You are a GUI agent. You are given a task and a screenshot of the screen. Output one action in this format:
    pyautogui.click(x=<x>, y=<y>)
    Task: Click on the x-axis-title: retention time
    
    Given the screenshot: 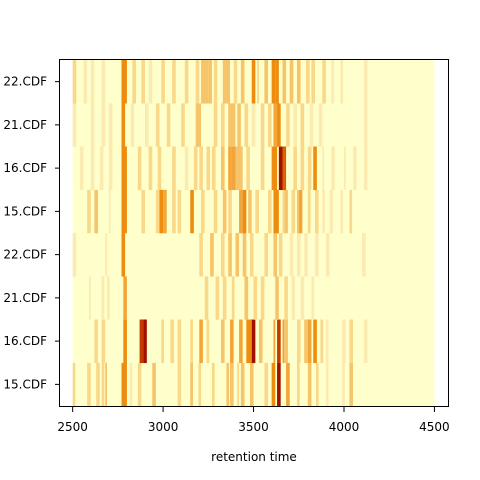 What is the action you would take?
    pyautogui.click(x=254, y=457)
    